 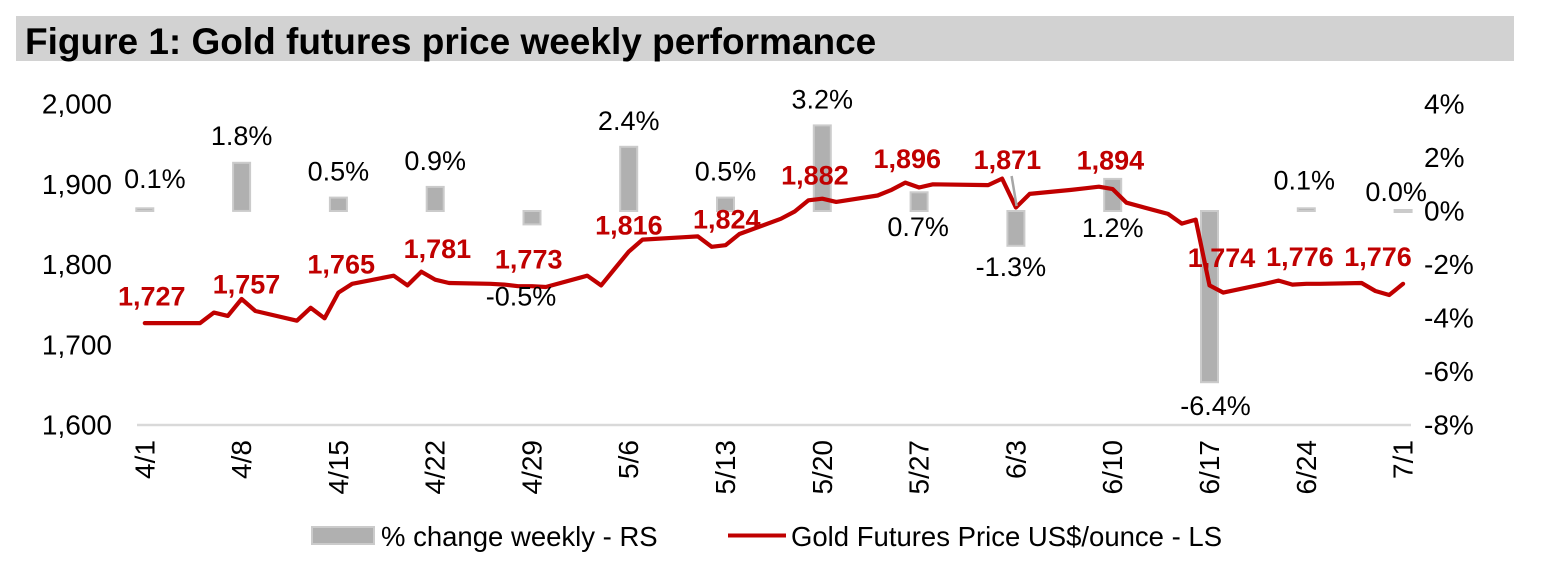 I want to click on bar-week-4/8, so click(x=242, y=186).